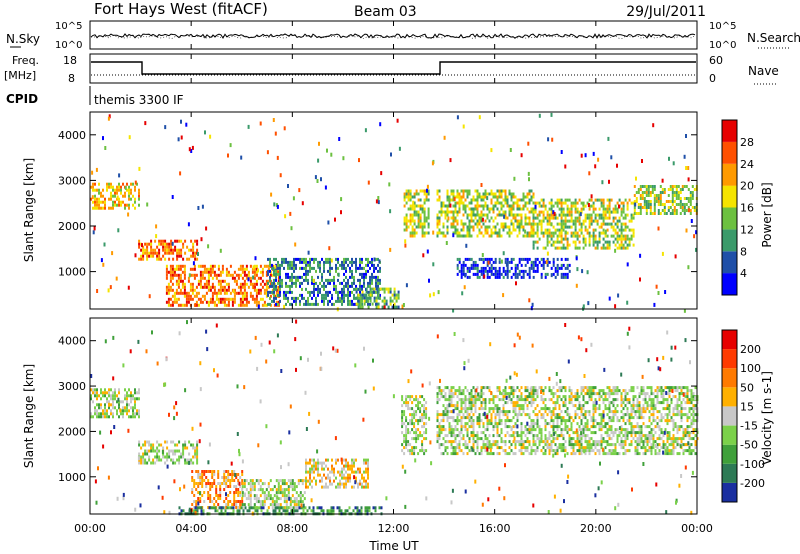 The height and width of the screenshot is (554, 800). What do you see at coordinates (747, 186) in the screenshot?
I see `colorbar-tick-label: 20` at bounding box center [747, 186].